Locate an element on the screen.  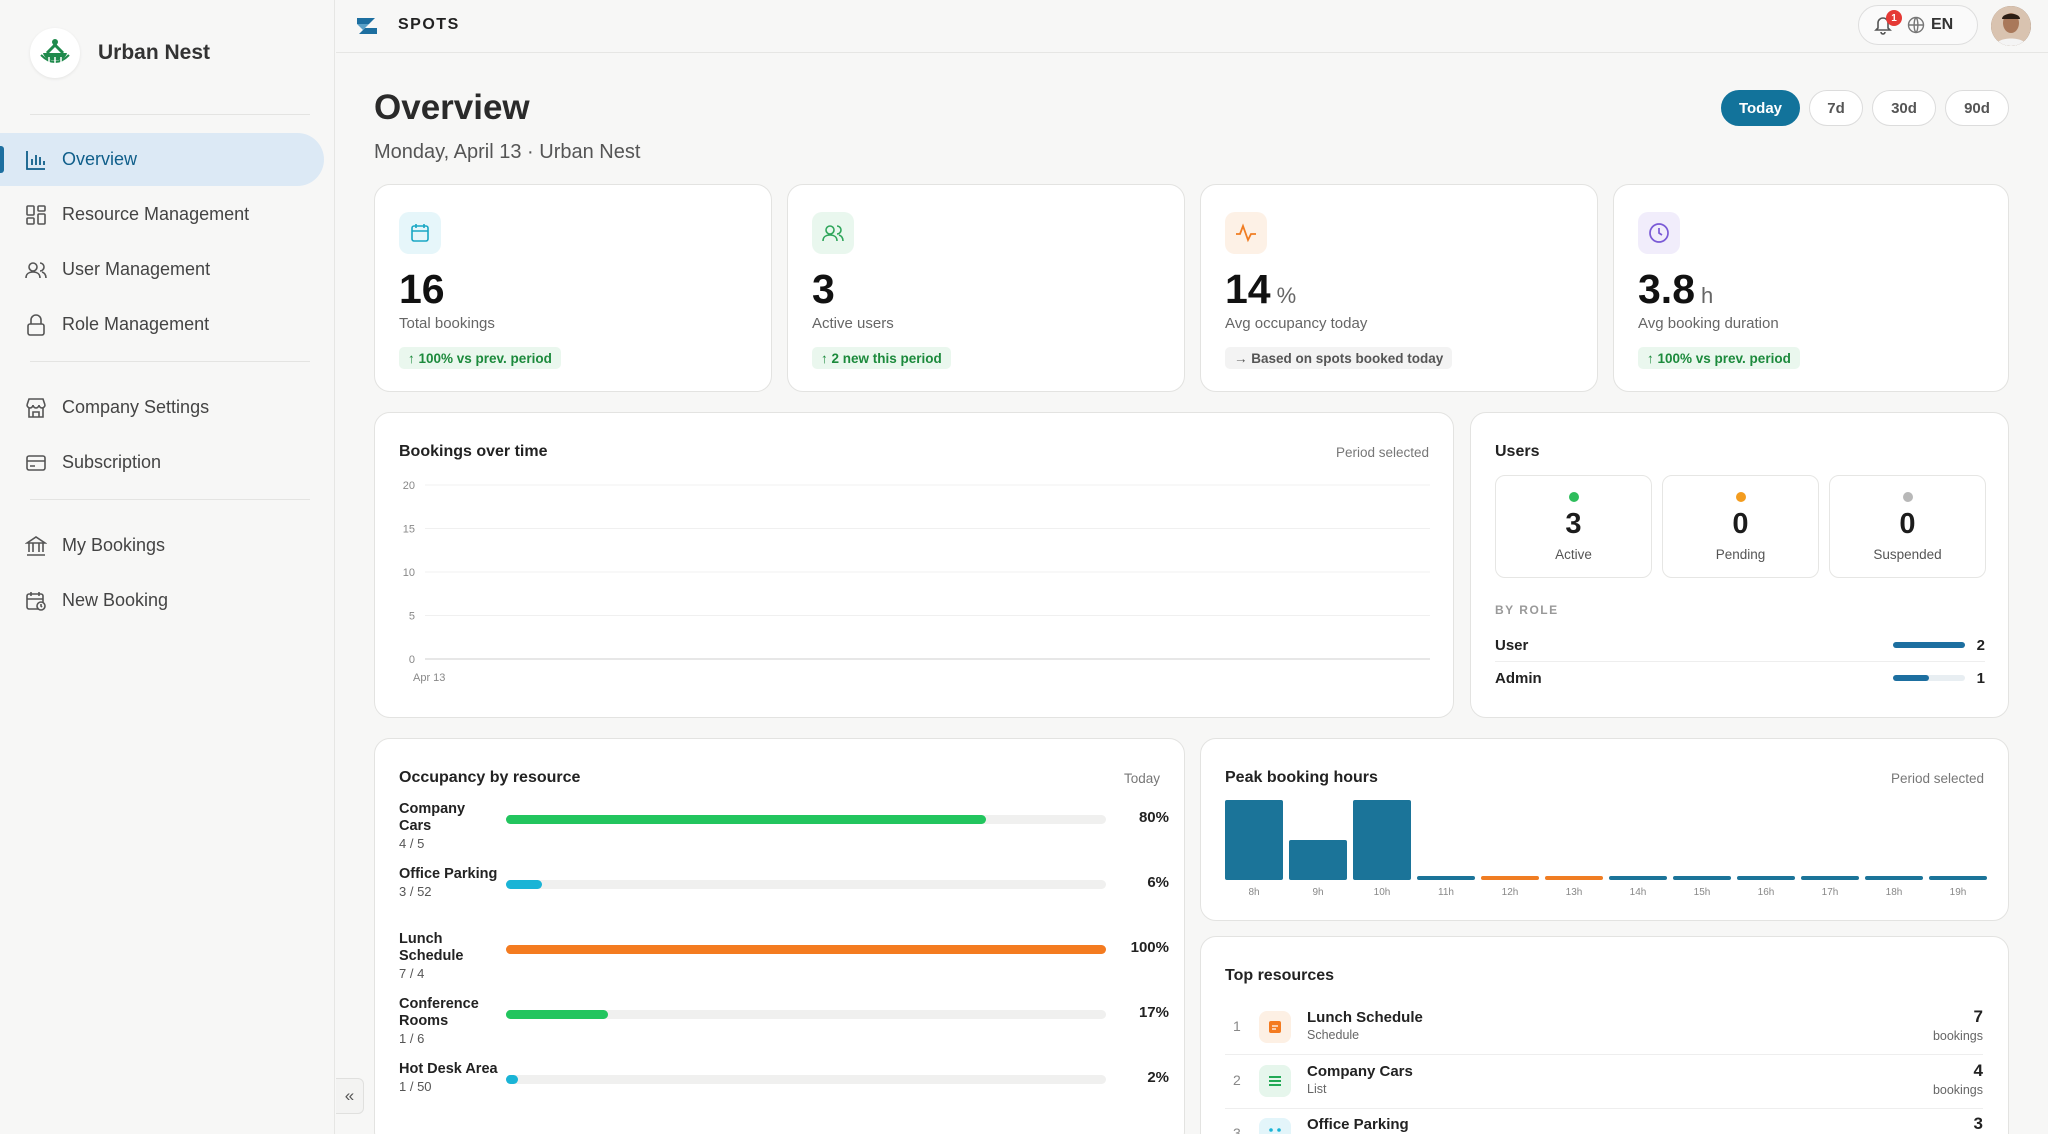
hour-label: 13h is located at coordinates (1574, 892).